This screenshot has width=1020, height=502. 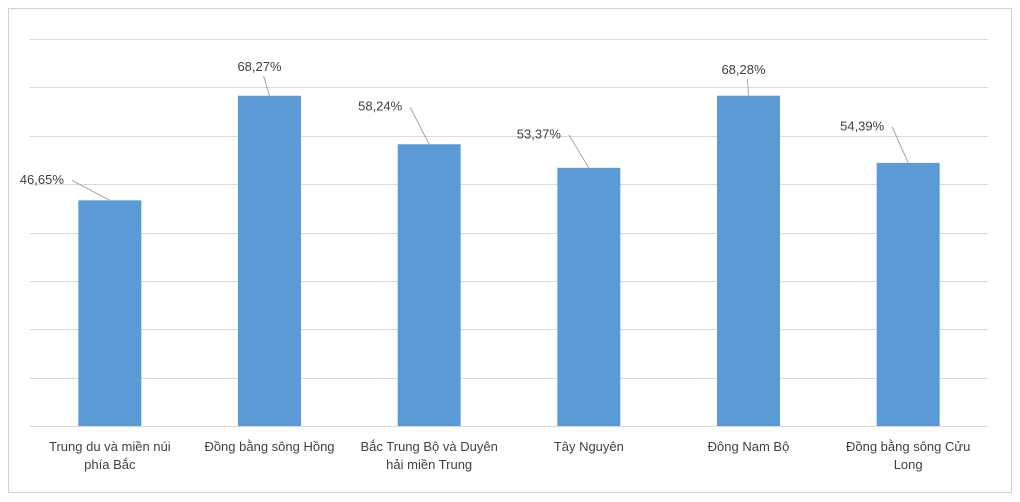 I want to click on x-tick-label: Bắc Trung Bộ và Duyên hải miền Trung, so click(x=429, y=455).